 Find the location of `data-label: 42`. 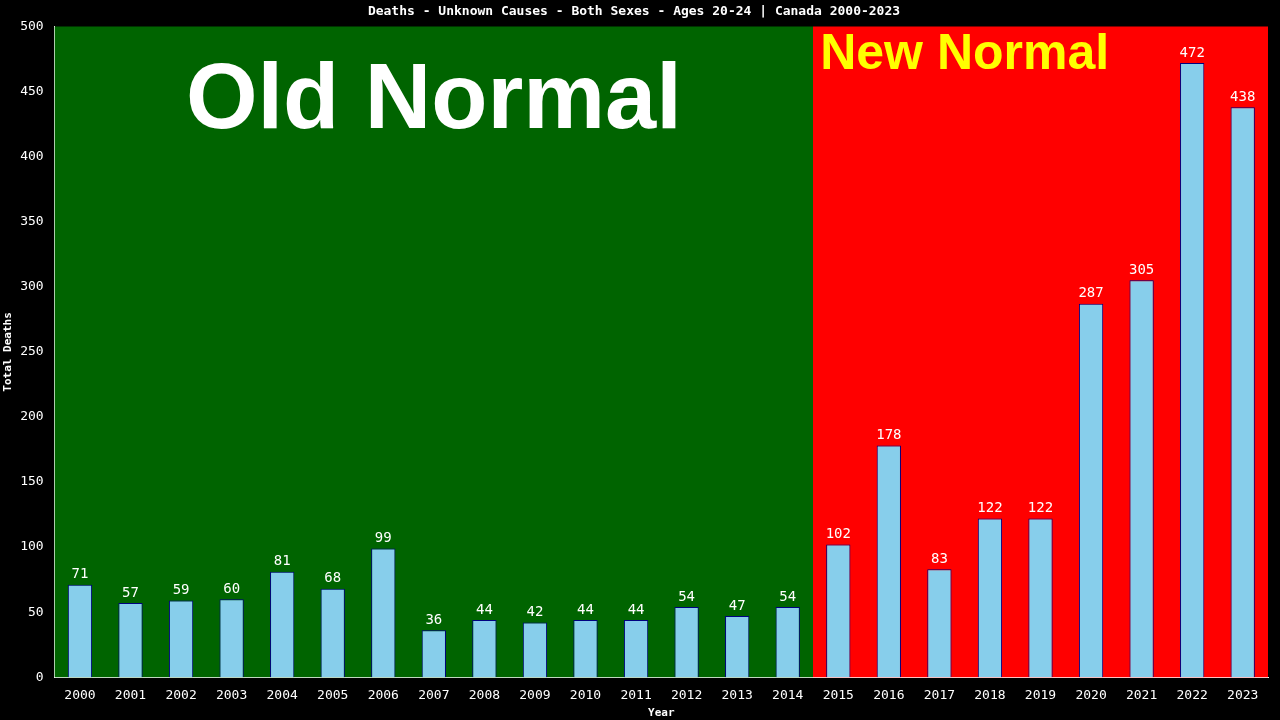

data-label: 42 is located at coordinates (535, 611).